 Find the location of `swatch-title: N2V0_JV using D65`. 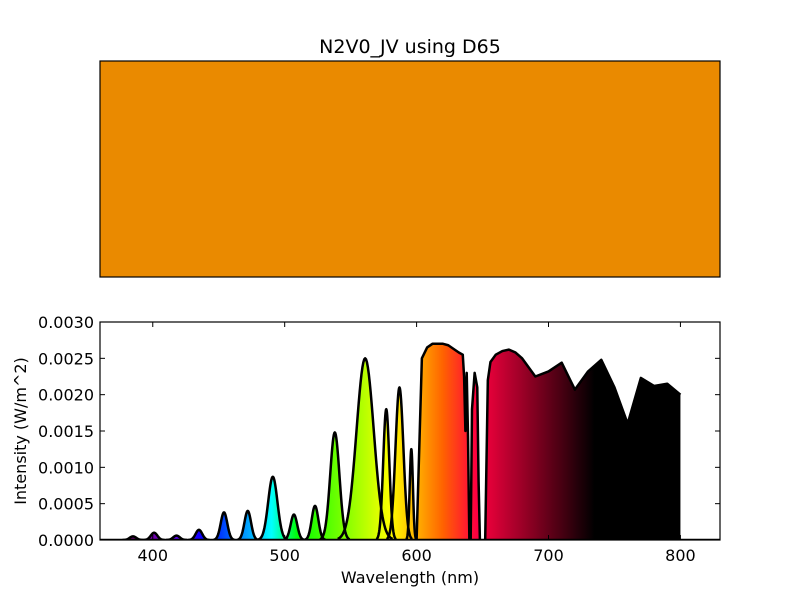

swatch-title: N2V0_JV using D65 is located at coordinates (410, 47).